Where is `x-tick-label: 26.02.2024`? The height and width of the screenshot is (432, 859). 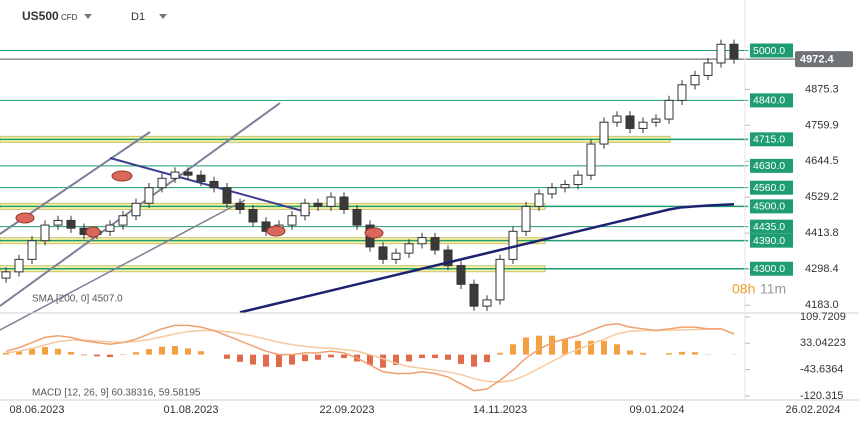 x-tick-label: 26.02.2024 is located at coordinates (812, 410).